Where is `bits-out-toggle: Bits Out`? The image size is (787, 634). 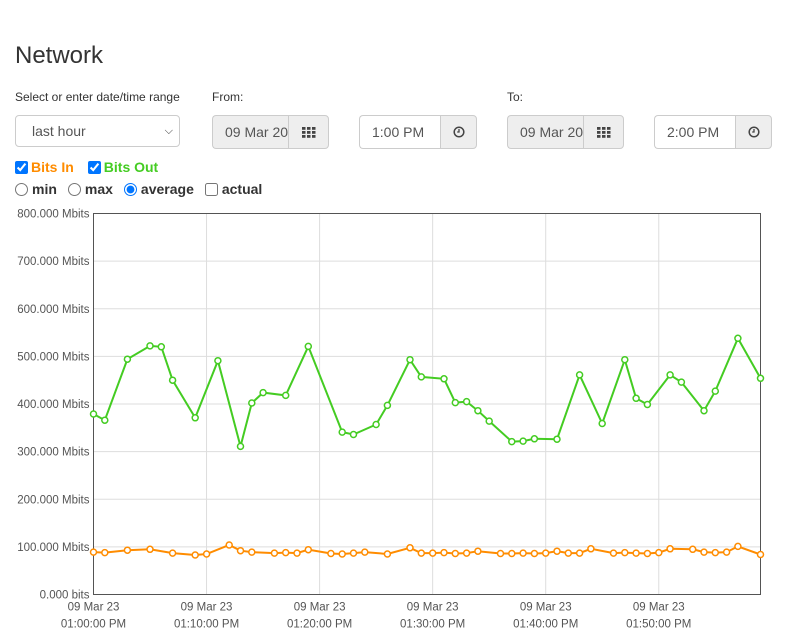
bits-out-toggle: Bits Out is located at coordinates (123, 167).